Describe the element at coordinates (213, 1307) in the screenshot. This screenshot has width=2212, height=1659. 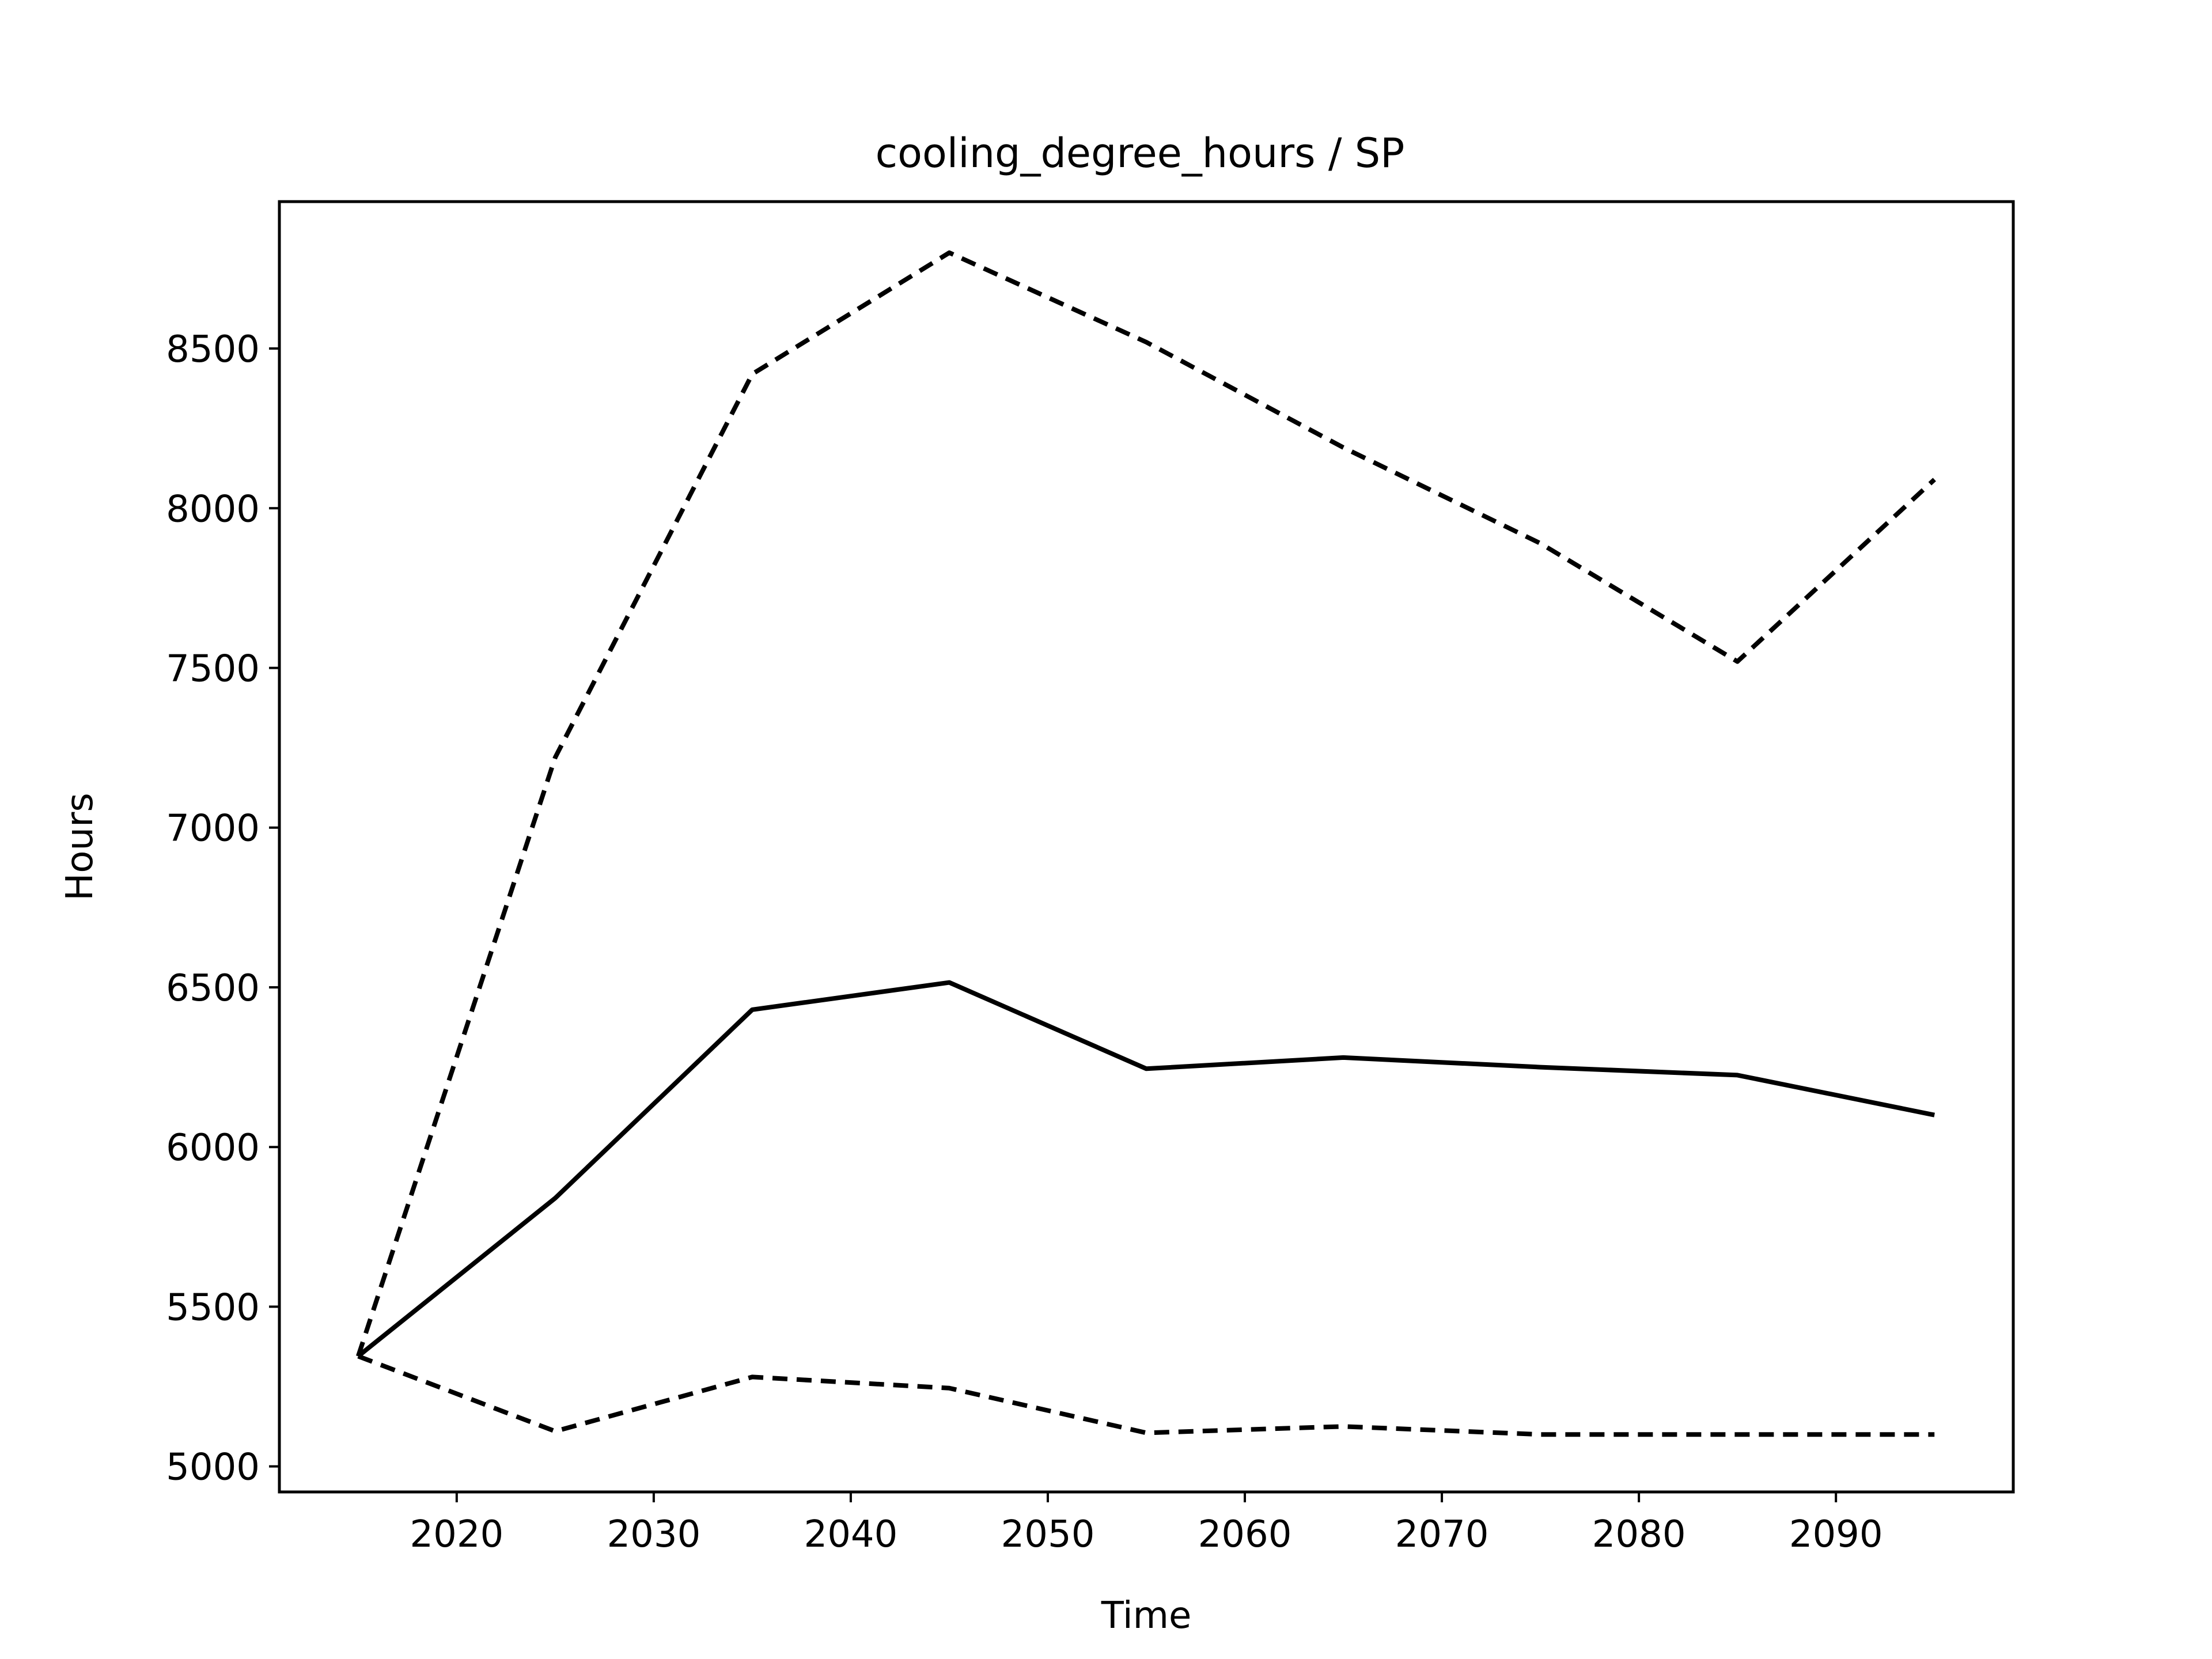
I see `y-tick-label: 5500` at that location.